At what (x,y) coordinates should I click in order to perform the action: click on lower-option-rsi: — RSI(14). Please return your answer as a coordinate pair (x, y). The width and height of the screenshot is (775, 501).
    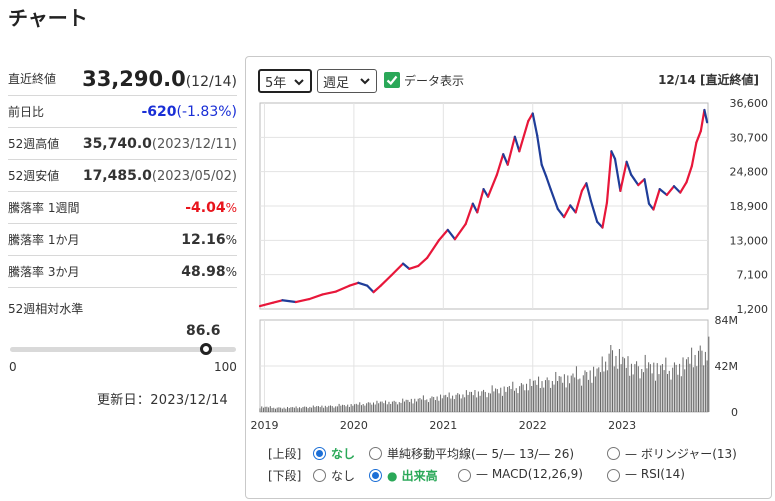
    Looking at the image, I should click on (655, 474).